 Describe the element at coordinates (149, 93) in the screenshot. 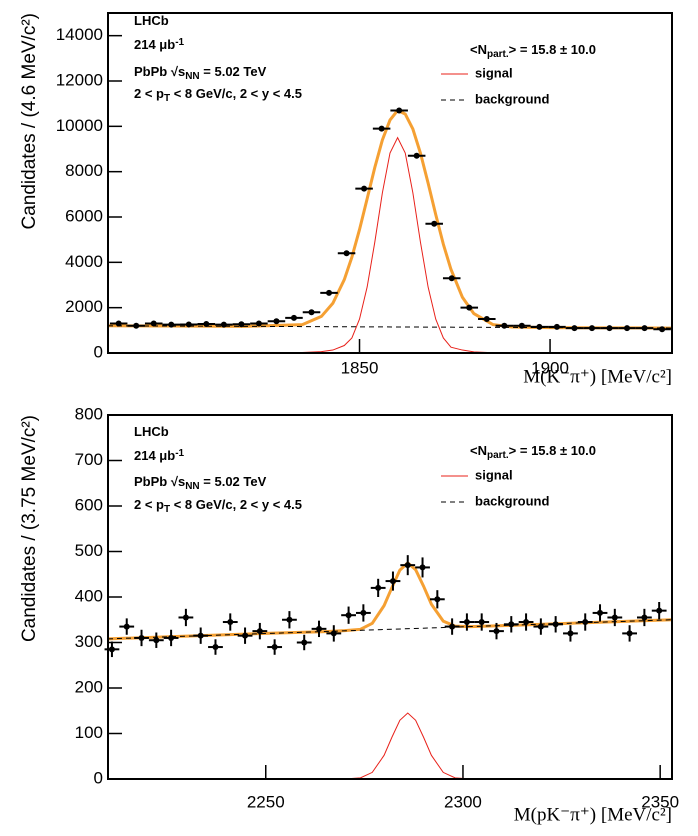

I see `annotation-part: 2 < p` at that location.